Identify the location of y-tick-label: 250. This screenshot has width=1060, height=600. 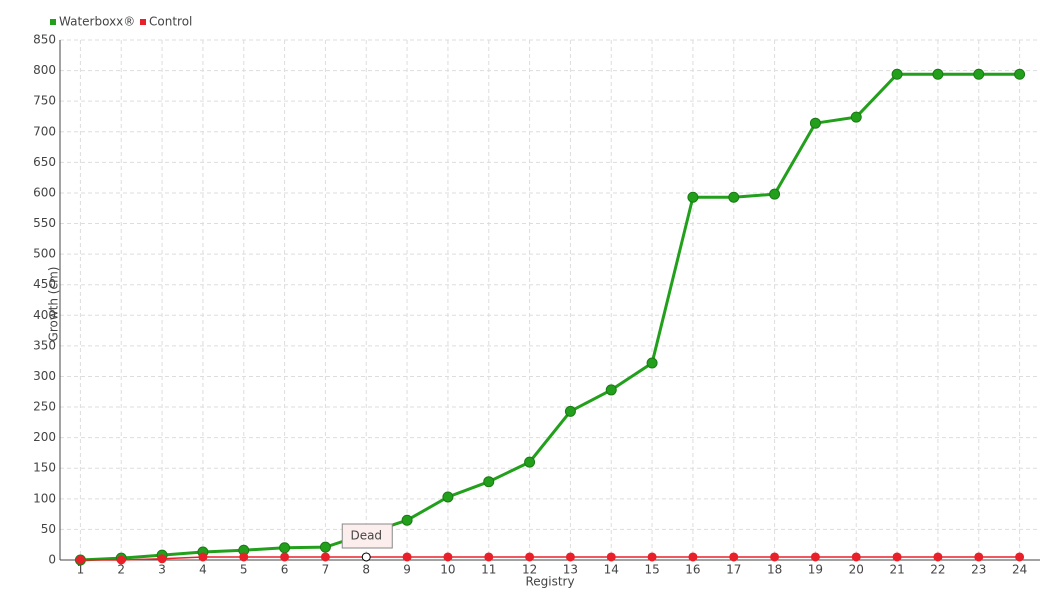
(44, 407).